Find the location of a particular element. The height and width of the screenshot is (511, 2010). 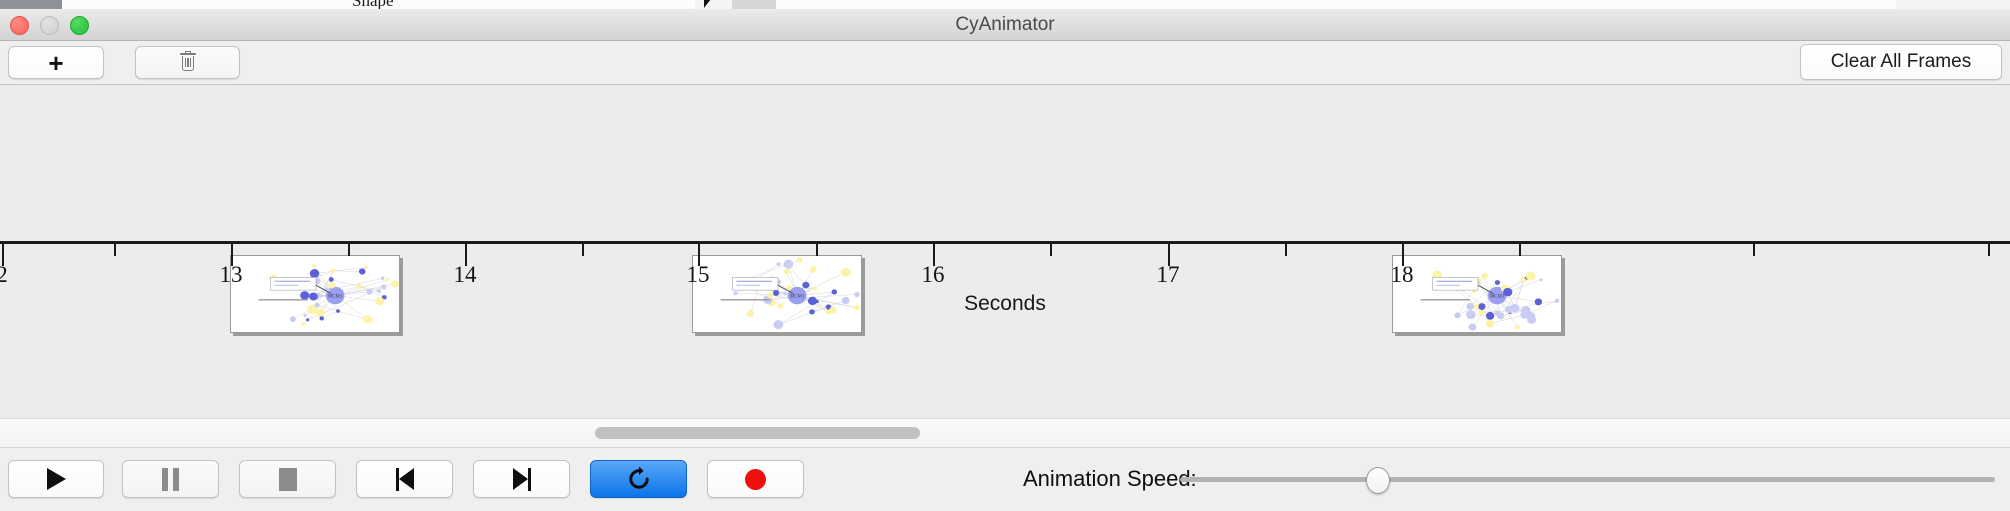

delete-frame-button is located at coordinates (187, 62).